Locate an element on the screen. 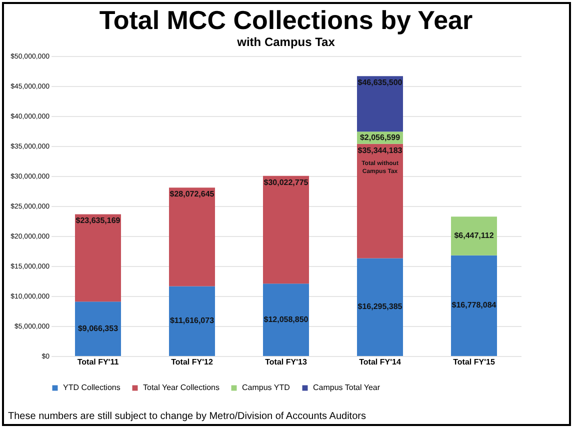 The image size is (577, 432). data-label: $11,616,073 is located at coordinates (192, 321).